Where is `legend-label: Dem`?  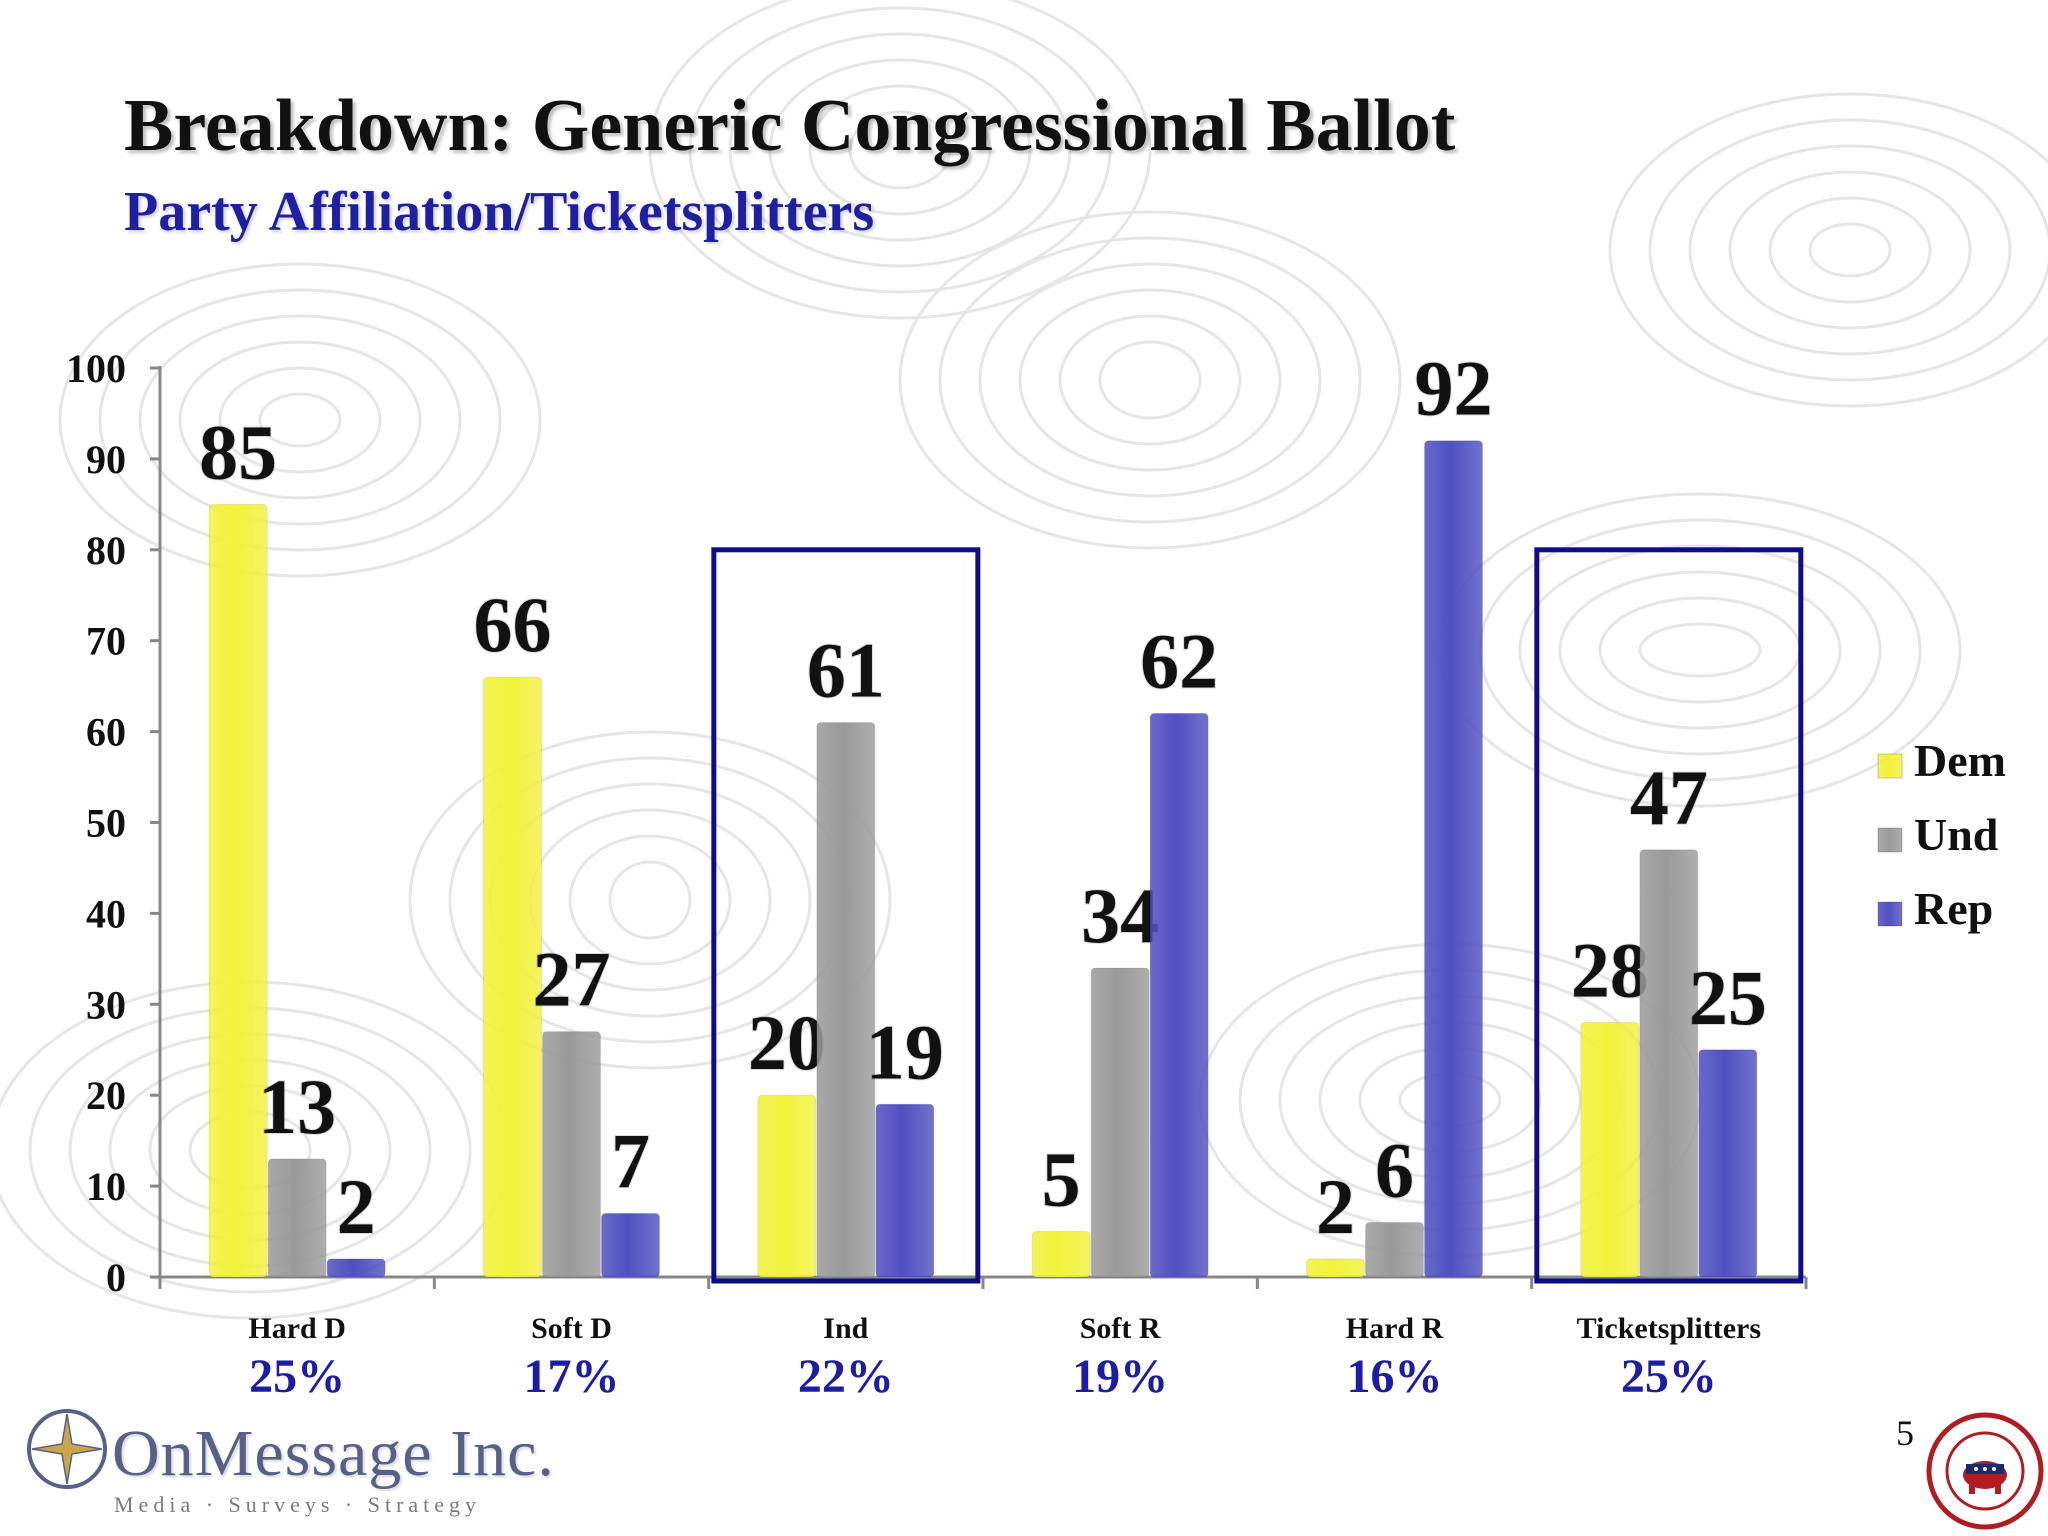 legend-label: Dem is located at coordinates (1960, 760).